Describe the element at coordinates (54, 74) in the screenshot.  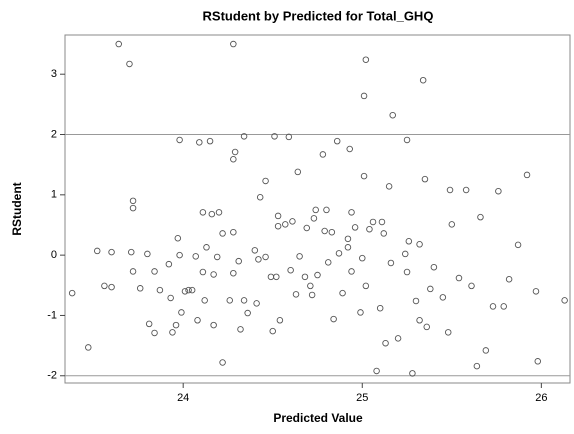
I see `y-tick-label: 3` at that location.